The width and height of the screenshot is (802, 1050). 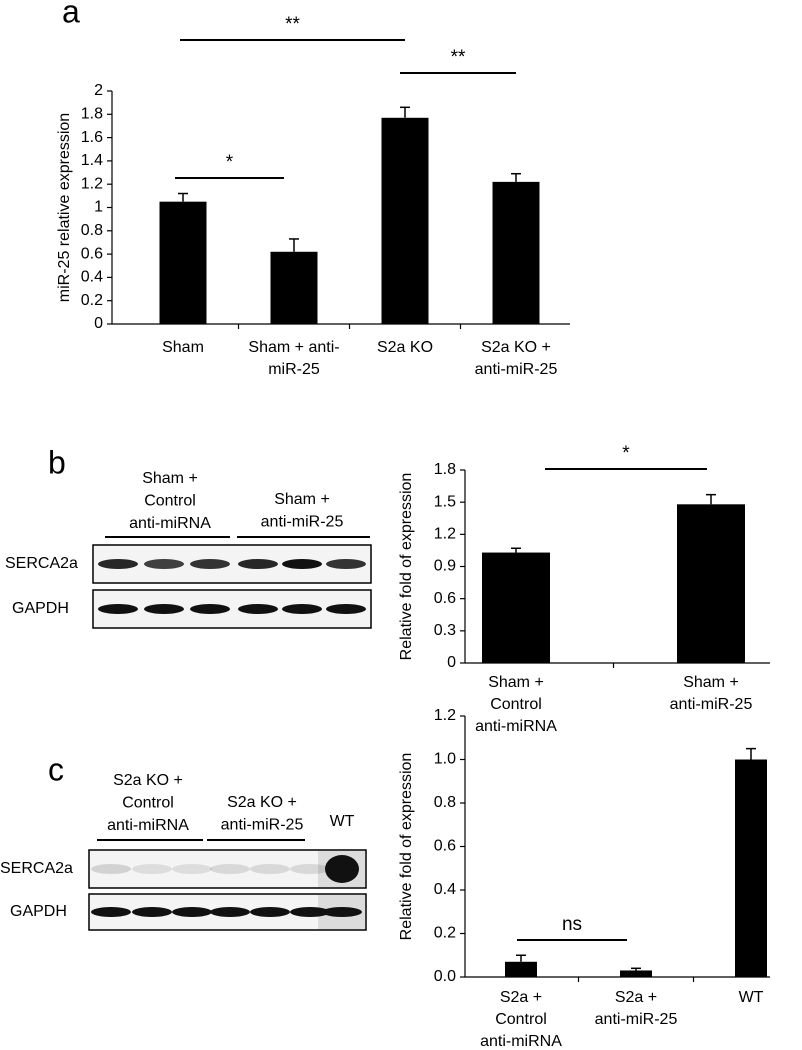 What do you see at coordinates (230, 162) in the screenshot?
I see `significance-label: *` at bounding box center [230, 162].